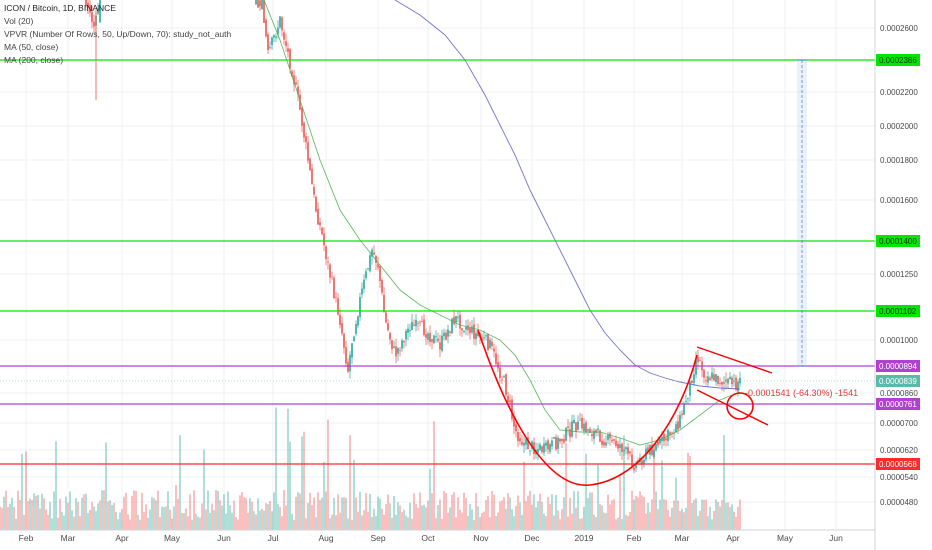  Describe the element at coordinates (587, 407) in the screenshot. I see `cup-curve` at that location.